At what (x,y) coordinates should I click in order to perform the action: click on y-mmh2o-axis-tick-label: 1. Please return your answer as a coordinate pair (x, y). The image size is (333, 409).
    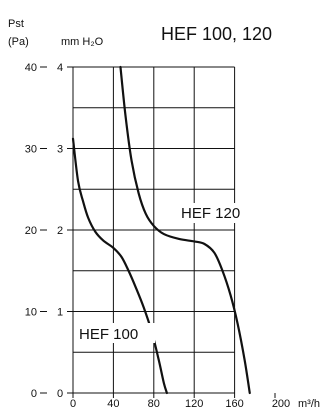
    Looking at the image, I should click on (60, 313).